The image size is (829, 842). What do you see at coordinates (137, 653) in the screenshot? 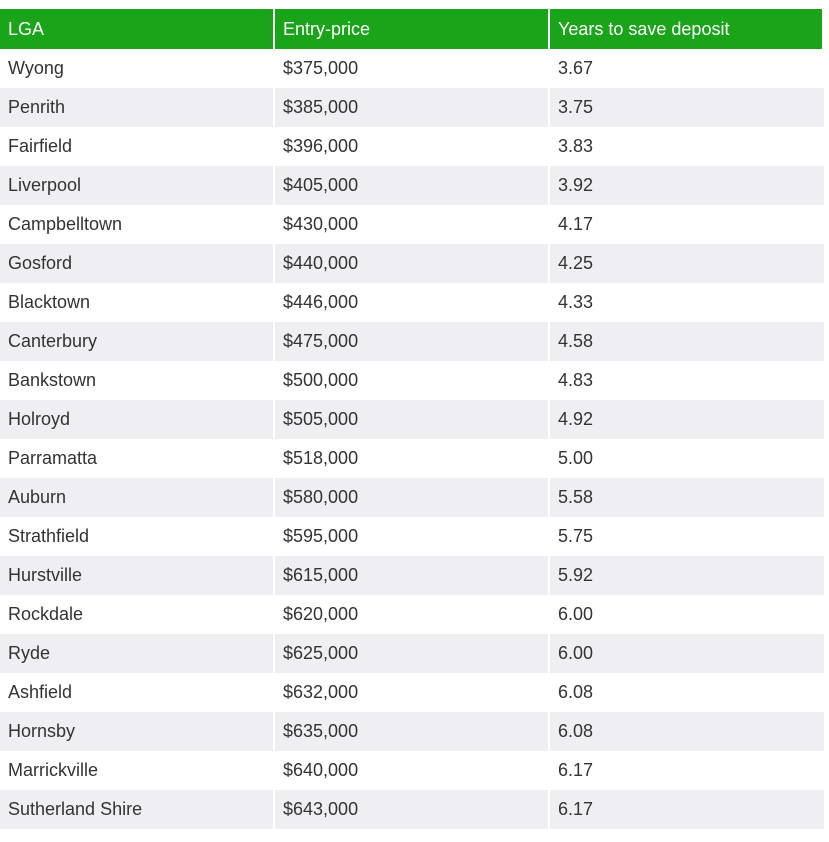
I see `cell-lga: Ryde` at bounding box center [137, 653].